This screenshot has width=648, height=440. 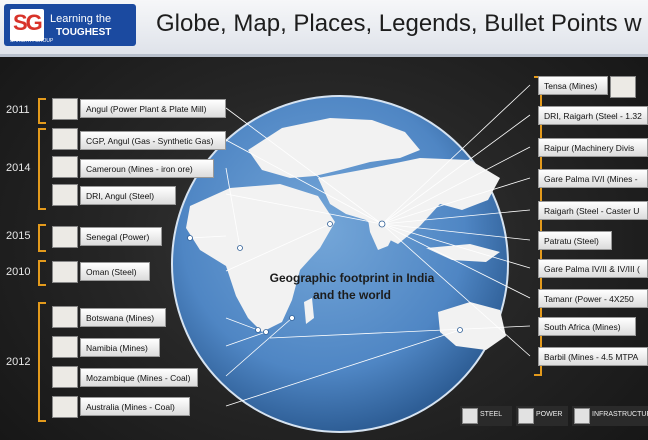 What do you see at coordinates (593, 356) in the screenshot?
I see `location-label: Barbil (Mines - 4.5 MTPA` at bounding box center [593, 356].